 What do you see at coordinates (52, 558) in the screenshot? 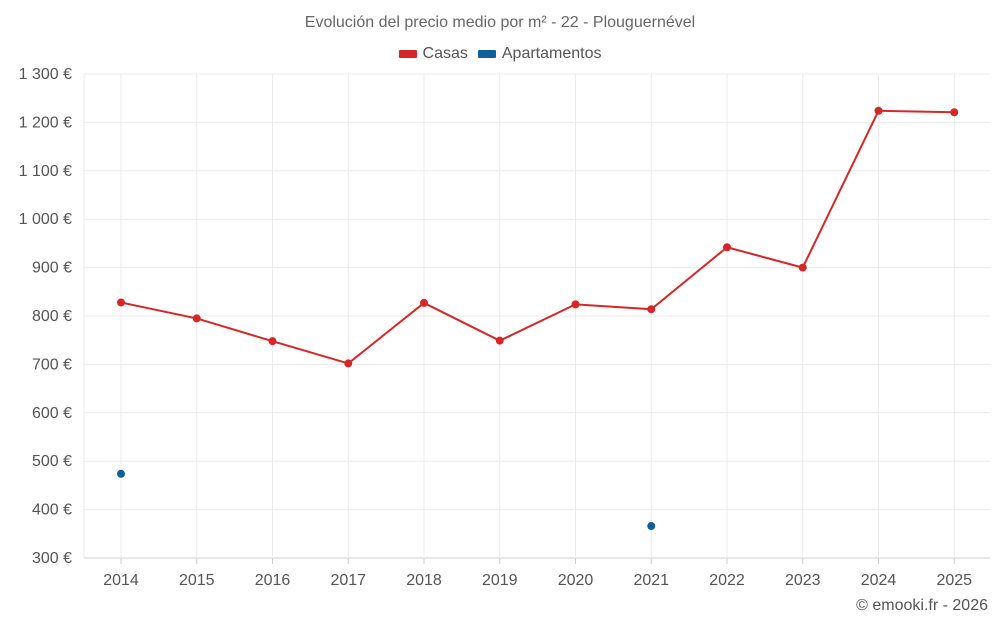
I see `y-tick-label: 300 €` at bounding box center [52, 558].